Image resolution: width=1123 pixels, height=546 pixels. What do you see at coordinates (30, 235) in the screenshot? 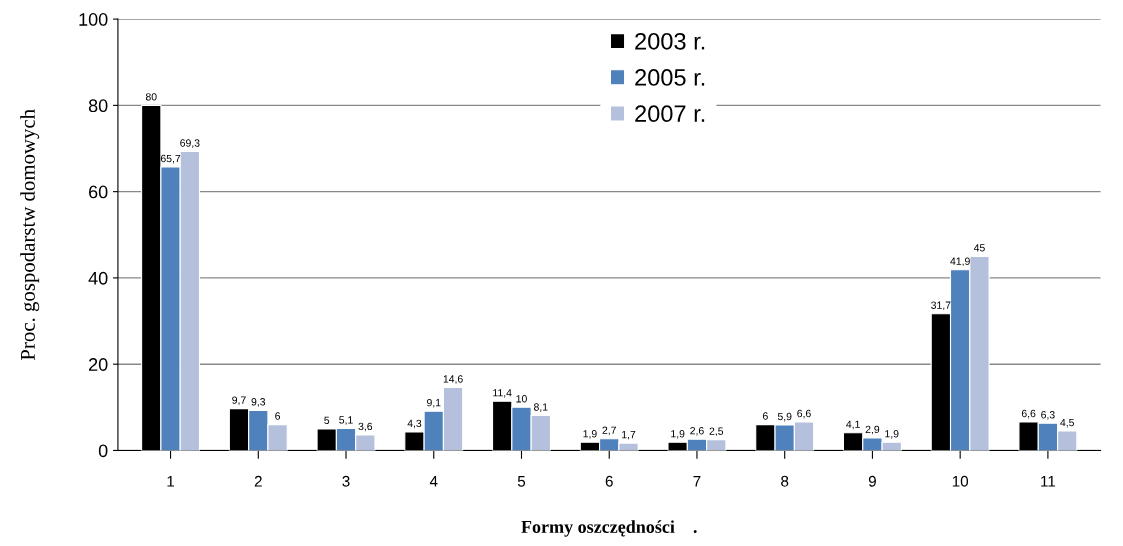
I see `y-axis-title: Proc. gospodarstw domowych` at bounding box center [30, 235].